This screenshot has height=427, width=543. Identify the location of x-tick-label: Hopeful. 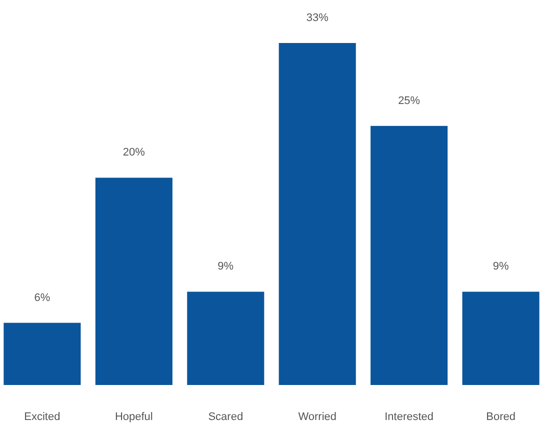
(133, 417).